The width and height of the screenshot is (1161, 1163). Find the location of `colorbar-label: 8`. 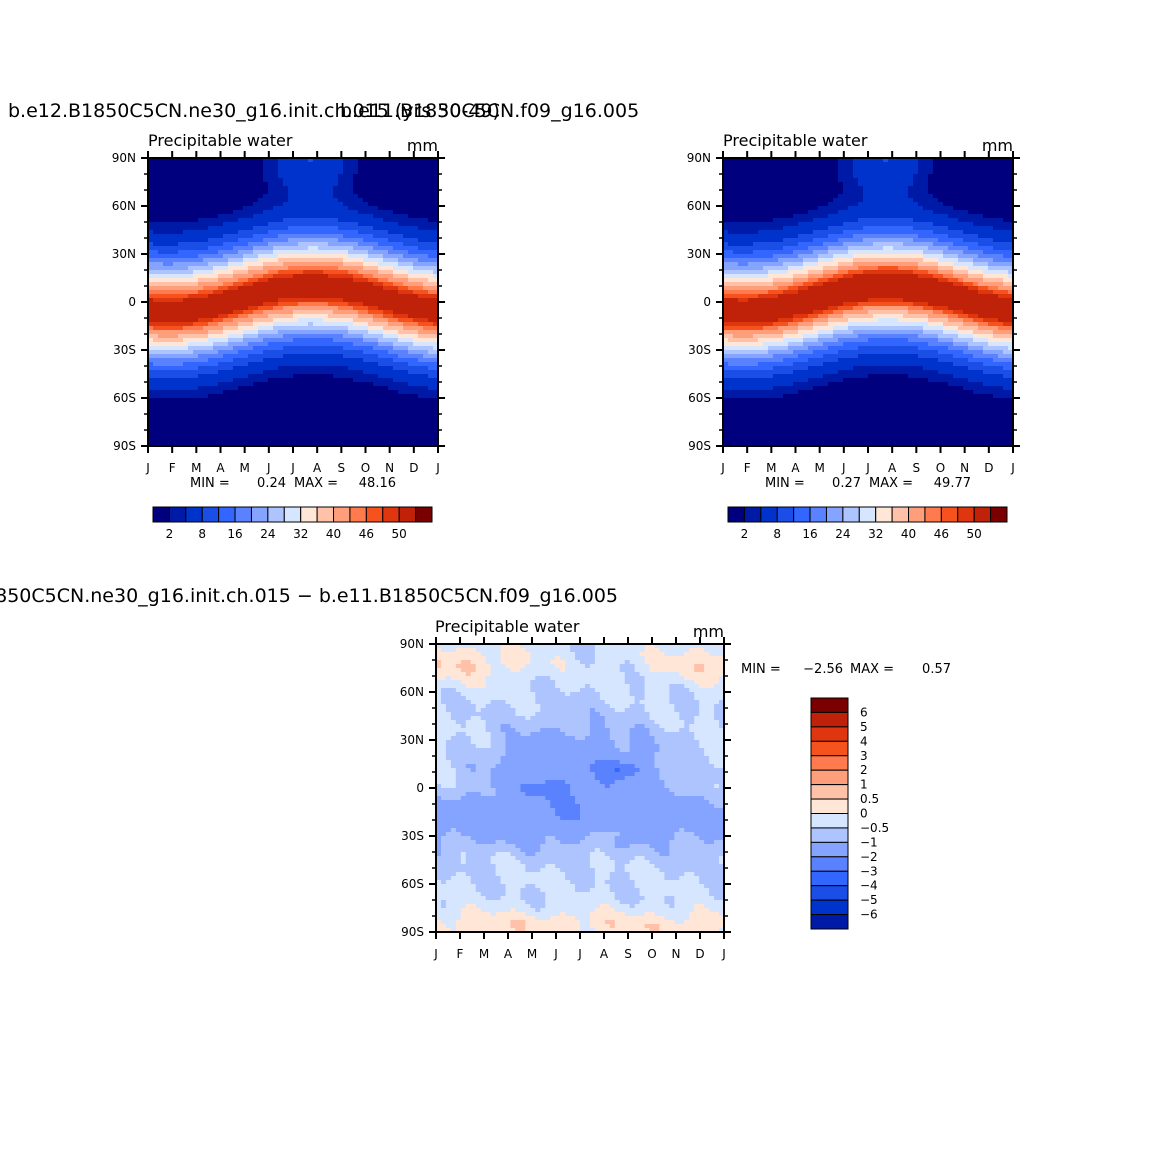

colorbar-label: 8 is located at coordinates (202, 534).